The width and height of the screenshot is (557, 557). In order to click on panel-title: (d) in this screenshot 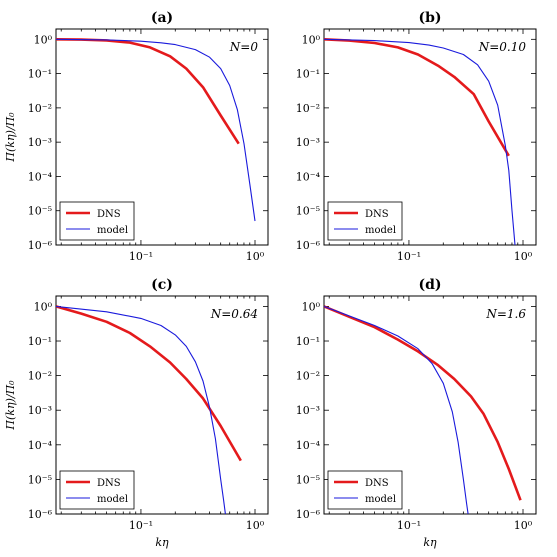, I will do `click(429, 285)`.